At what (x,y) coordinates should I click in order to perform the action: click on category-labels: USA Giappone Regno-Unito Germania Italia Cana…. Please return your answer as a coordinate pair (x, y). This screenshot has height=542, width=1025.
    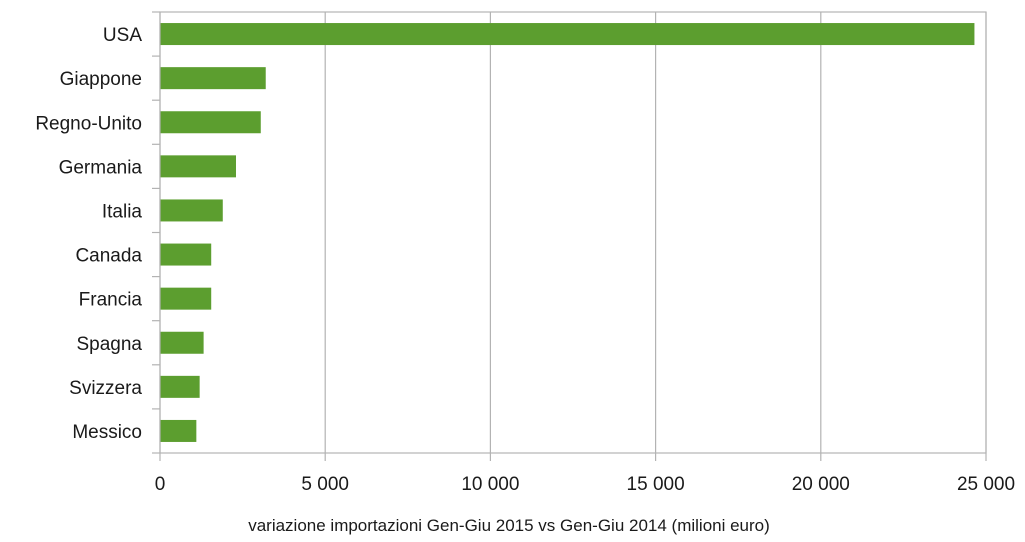
    Looking at the image, I should click on (88, 234).